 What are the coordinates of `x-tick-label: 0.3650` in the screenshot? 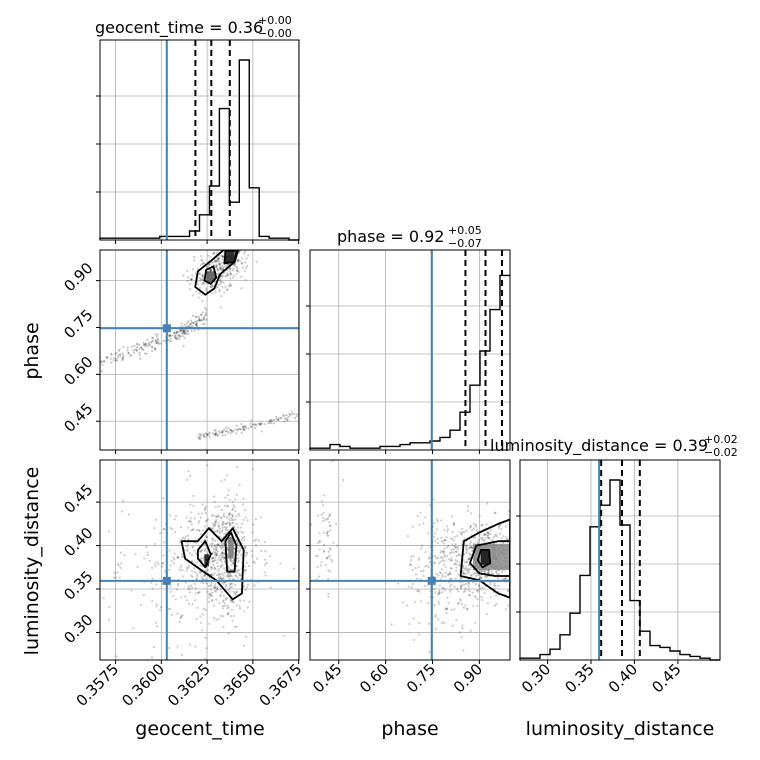 It's located at (235, 685).